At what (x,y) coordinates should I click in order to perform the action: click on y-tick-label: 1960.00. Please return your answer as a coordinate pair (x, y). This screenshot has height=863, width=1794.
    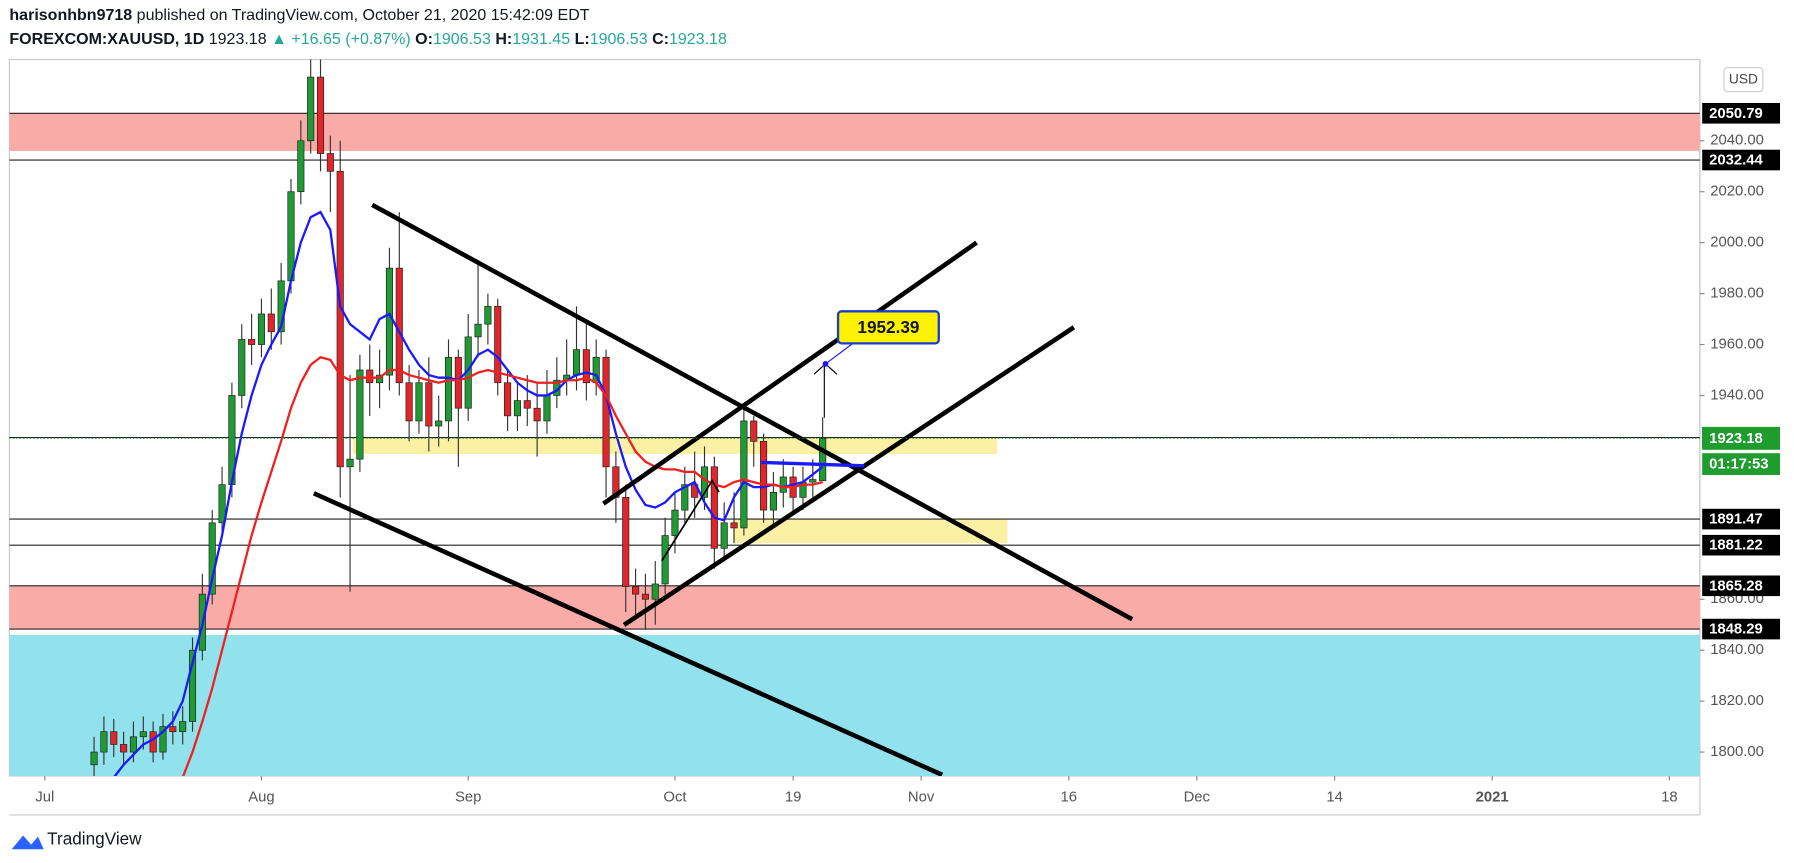
    Looking at the image, I should click on (1737, 344).